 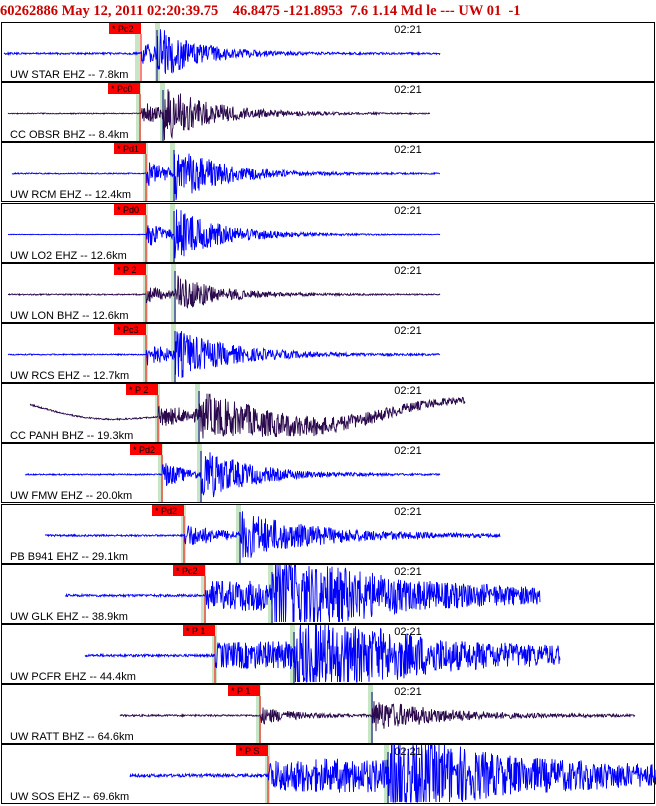 I want to click on station-panel: 02:21 * Pd2 PB B941 EHZ -- 29.1km, so click(x=328, y=534).